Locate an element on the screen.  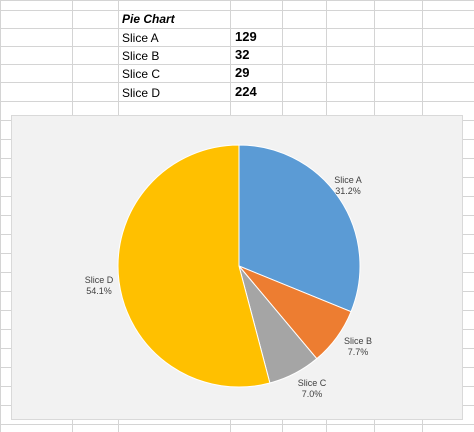
pie-slice-slice-a is located at coordinates (299, 228).